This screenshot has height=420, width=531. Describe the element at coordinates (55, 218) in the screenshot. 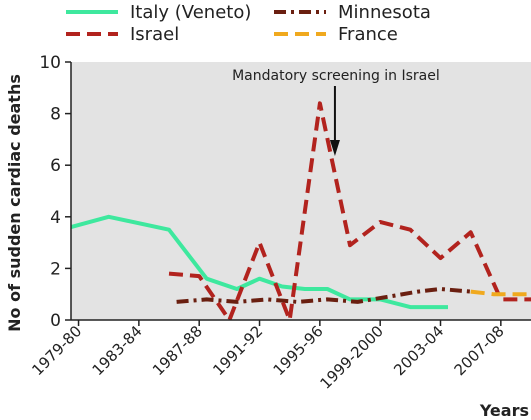

I see `y-tick-label: 4` at that location.